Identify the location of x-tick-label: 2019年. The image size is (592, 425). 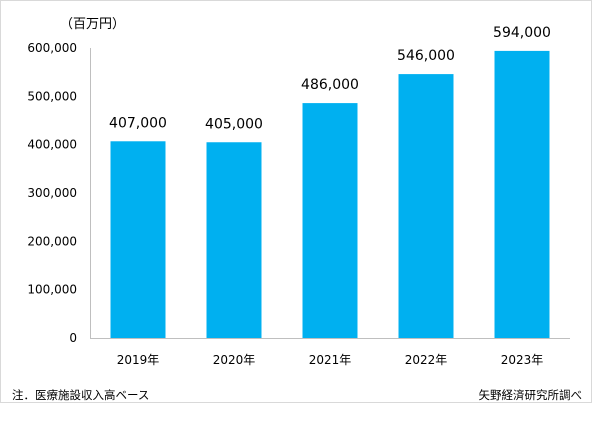
(138, 360).